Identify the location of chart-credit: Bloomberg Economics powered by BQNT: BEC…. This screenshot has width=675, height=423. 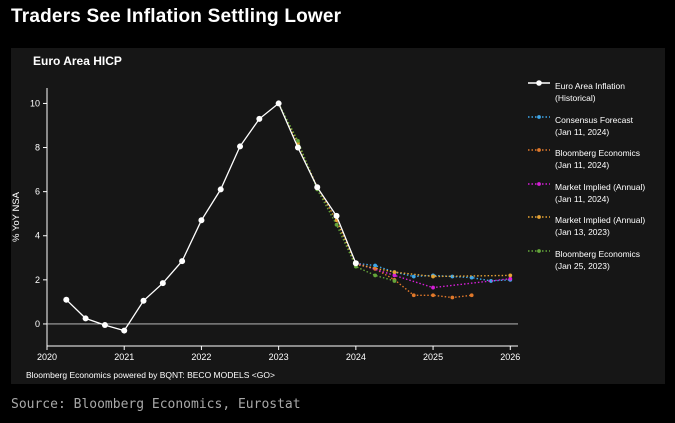
(150, 375).